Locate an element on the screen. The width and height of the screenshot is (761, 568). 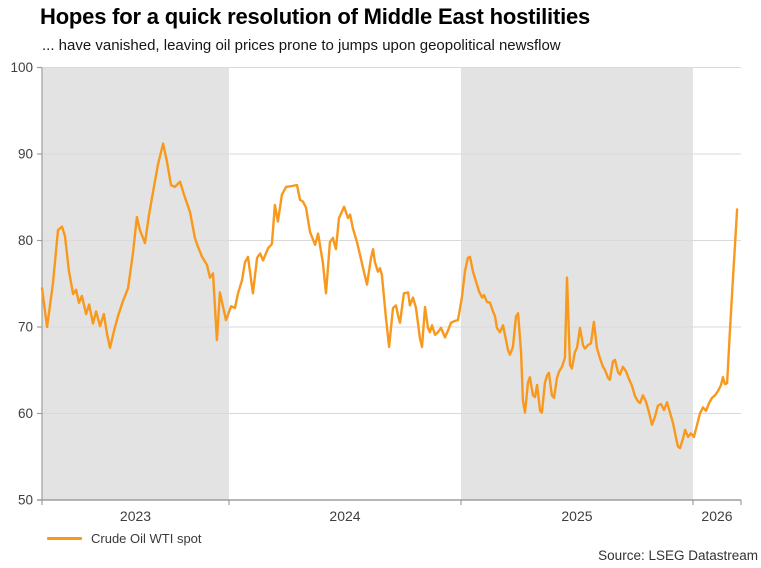
y-tick-label: 80 is located at coordinates (25, 240).